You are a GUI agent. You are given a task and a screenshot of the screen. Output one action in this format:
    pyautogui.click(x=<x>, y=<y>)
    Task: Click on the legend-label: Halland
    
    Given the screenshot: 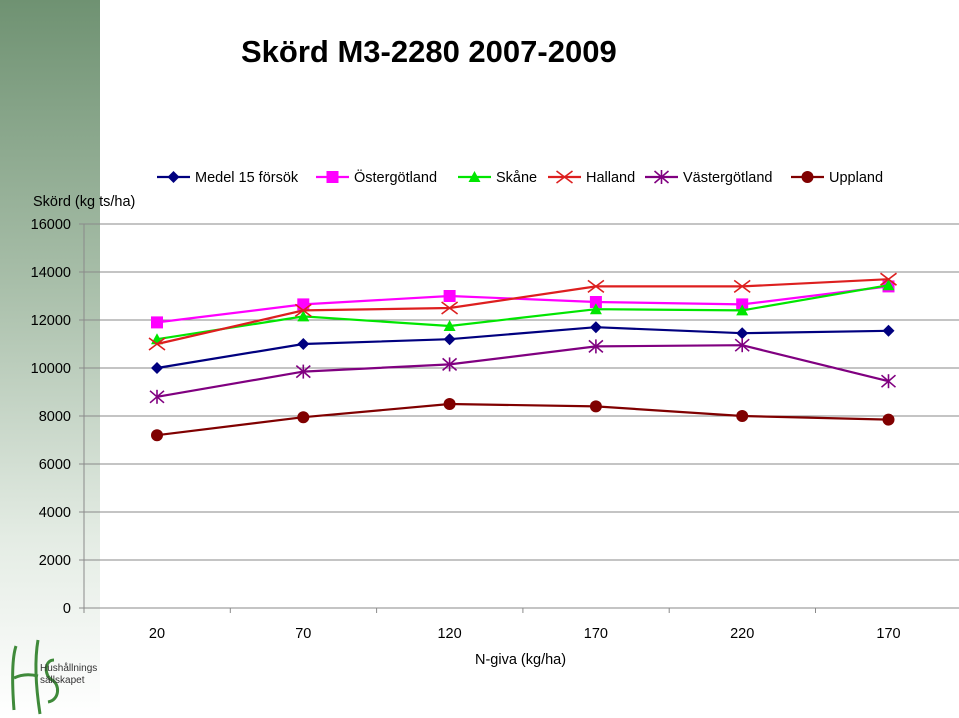 What is the action you would take?
    pyautogui.click(x=610, y=178)
    